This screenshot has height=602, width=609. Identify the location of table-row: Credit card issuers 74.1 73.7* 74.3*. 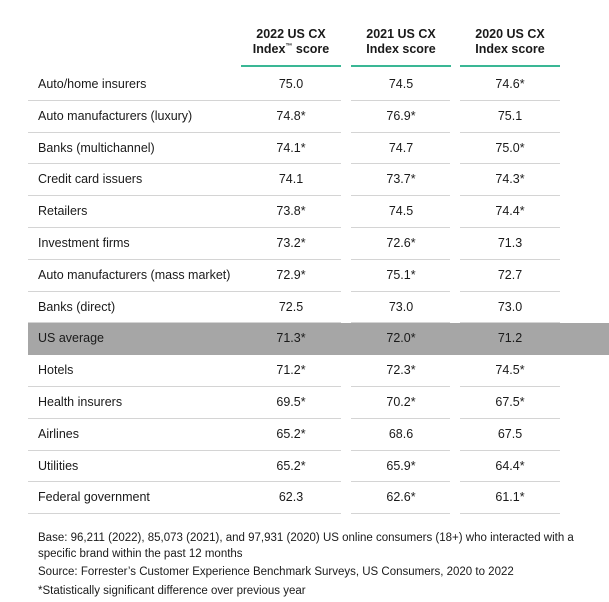
(318, 180).